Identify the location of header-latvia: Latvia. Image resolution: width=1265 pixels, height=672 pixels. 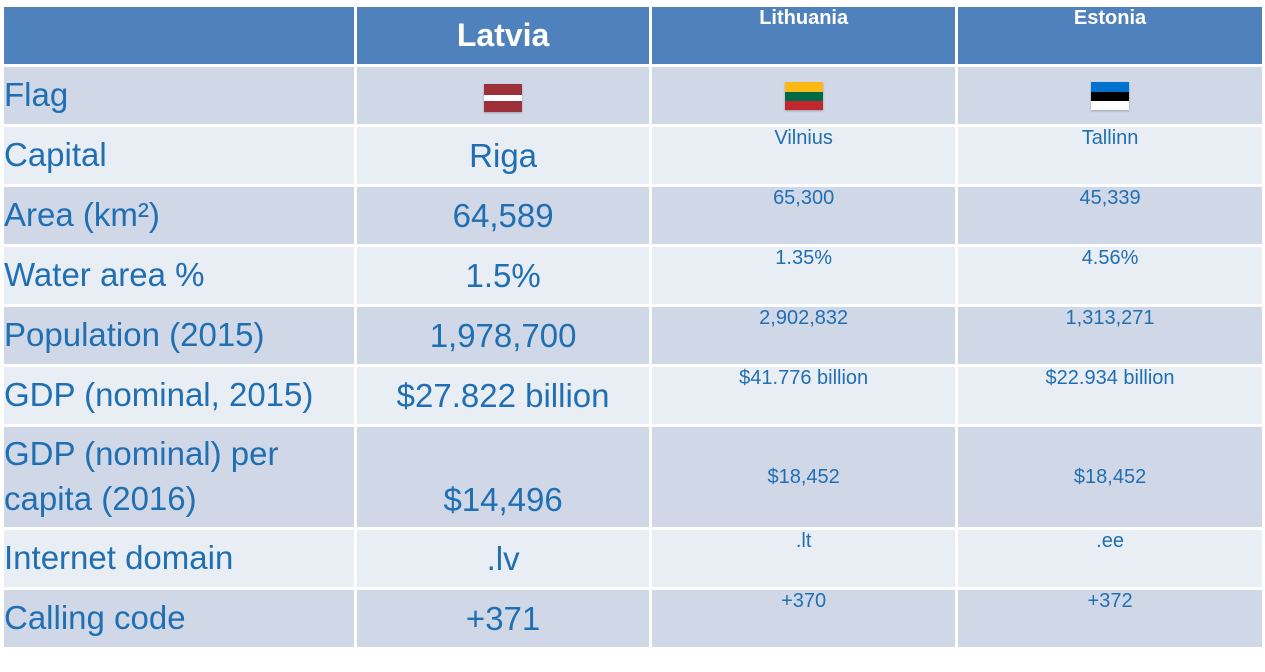
(503, 35).